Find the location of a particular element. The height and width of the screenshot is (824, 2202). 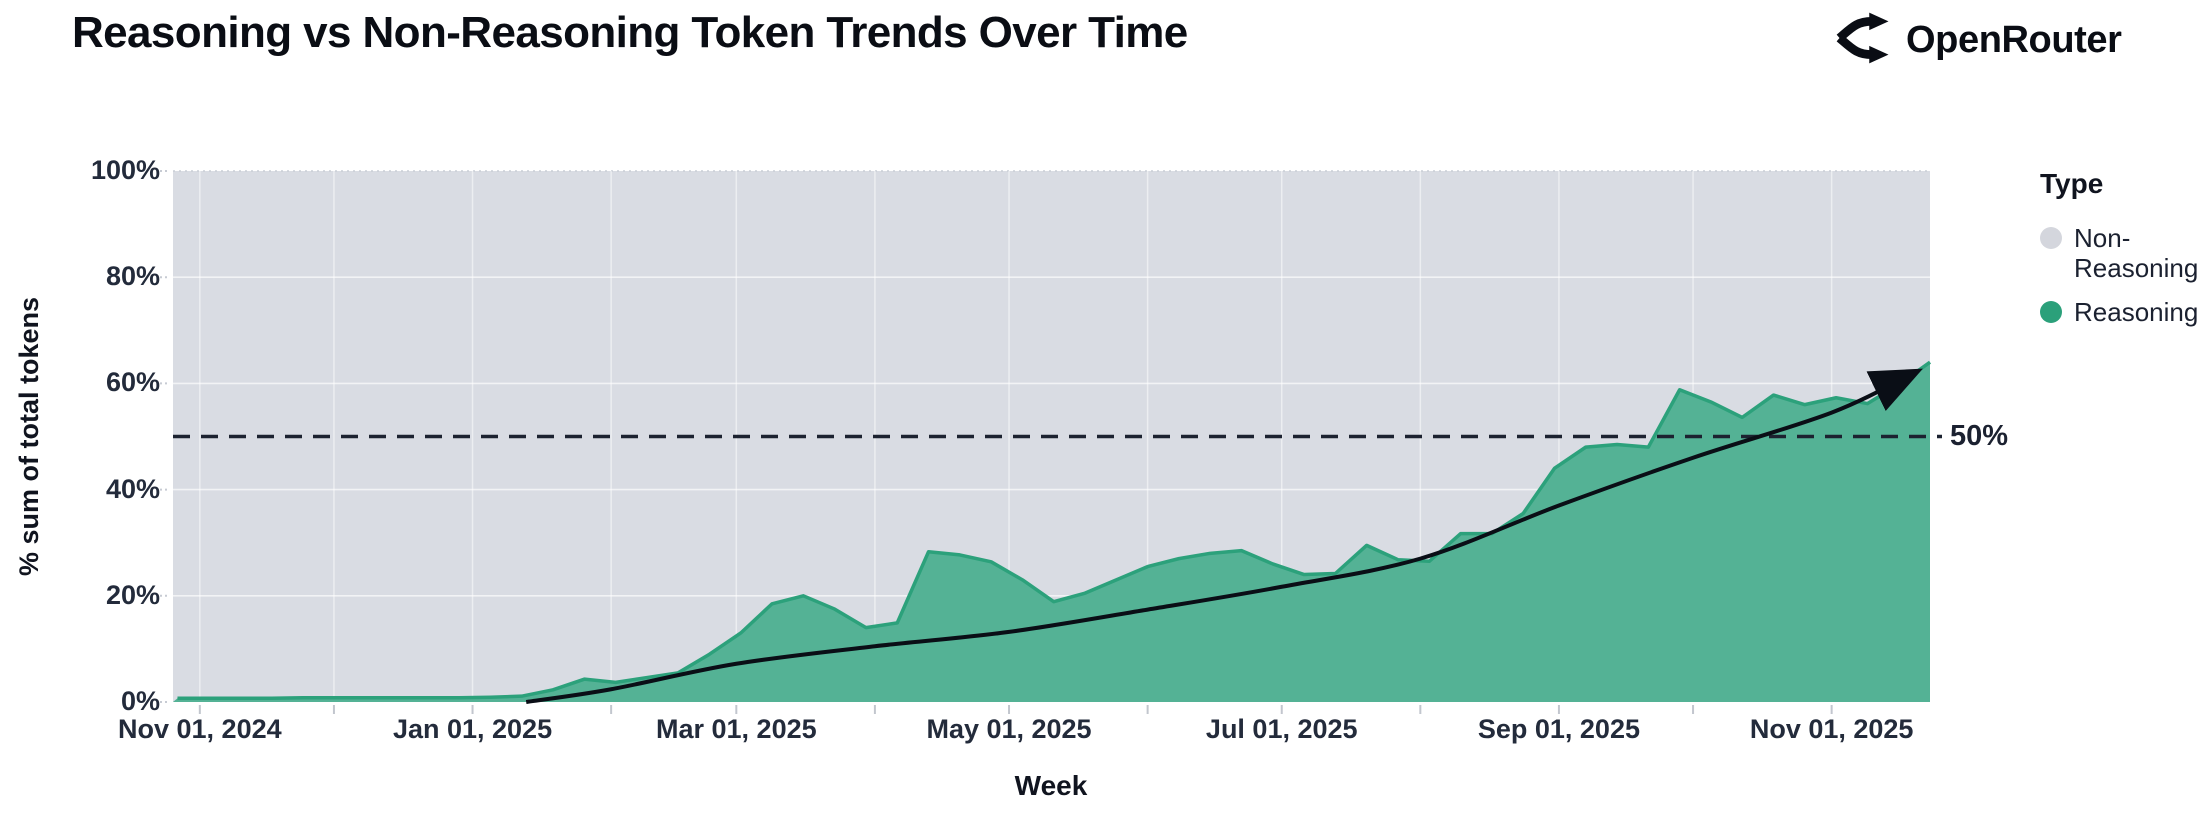

y-axis-title: % sum of total tokens is located at coordinates (29, 436).